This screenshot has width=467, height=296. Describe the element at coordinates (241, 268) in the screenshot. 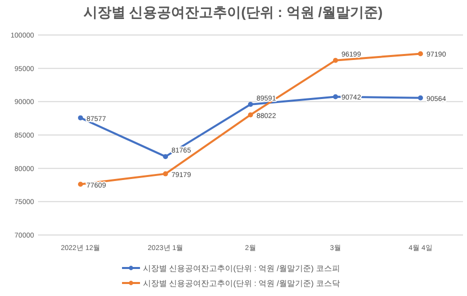

I see `legend-label: 시장별 신용공여잔고추이(단위 : 억원 /월말기준) 코스피` at that location.